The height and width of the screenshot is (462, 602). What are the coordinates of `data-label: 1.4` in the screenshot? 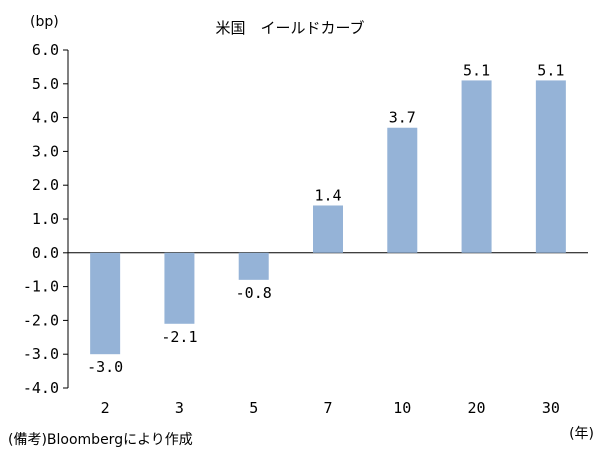 It's located at (327, 195).